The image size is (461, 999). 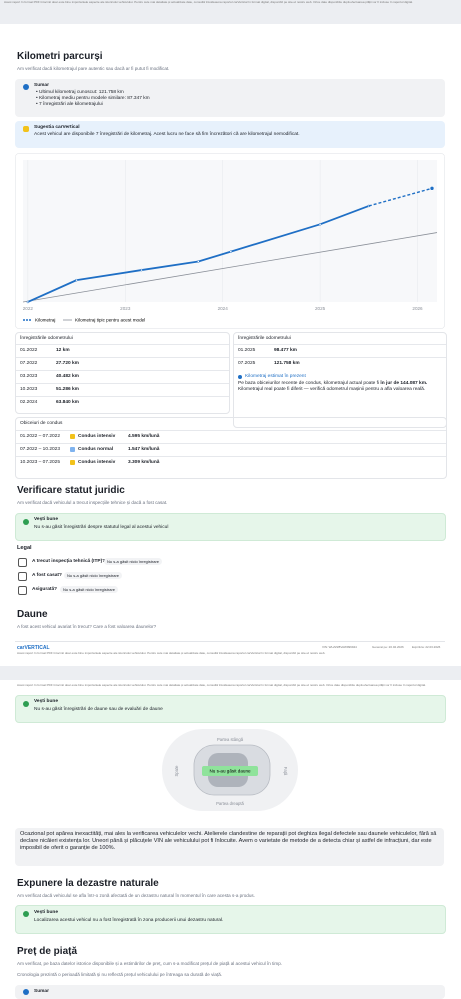 What do you see at coordinates (404, 383) in the screenshot?
I see `estimate-value-label: în jur de 144.087 km.` at bounding box center [404, 383].